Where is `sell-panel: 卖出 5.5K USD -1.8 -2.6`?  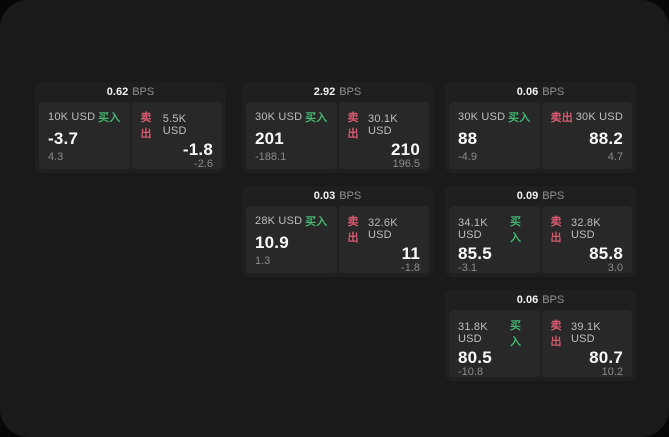 sell-panel: 卖出 5.5K USD -1.8 -2.6 is located at coordinates (176, 136).